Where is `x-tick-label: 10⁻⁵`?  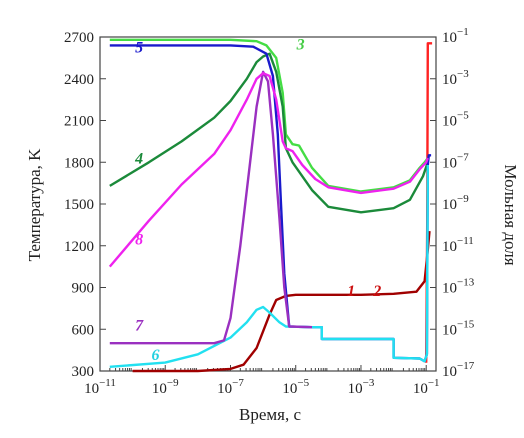
x-tick-label: 10⁻⁵ is located at coordinates (295, 387).